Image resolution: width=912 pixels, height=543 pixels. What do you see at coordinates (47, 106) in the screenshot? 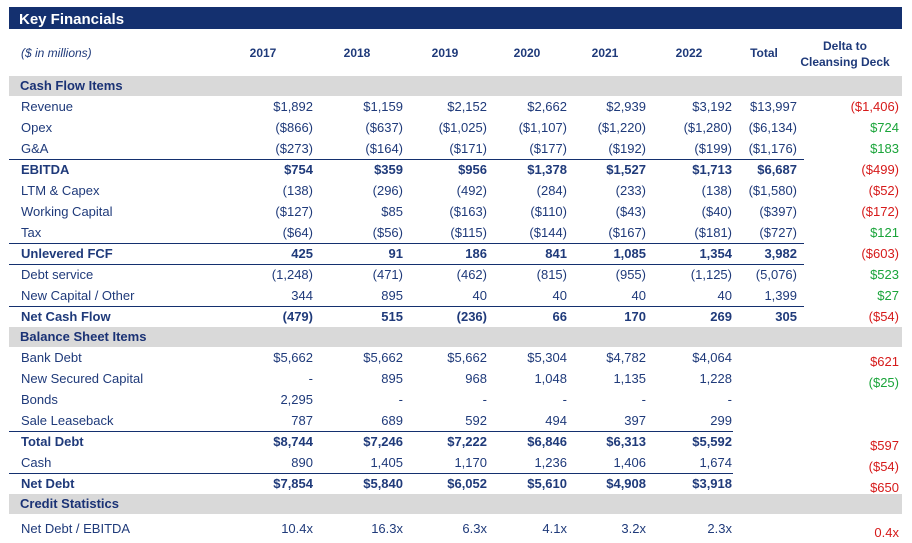
I see `row-label: Revenue` at bounding box center [47, 106].